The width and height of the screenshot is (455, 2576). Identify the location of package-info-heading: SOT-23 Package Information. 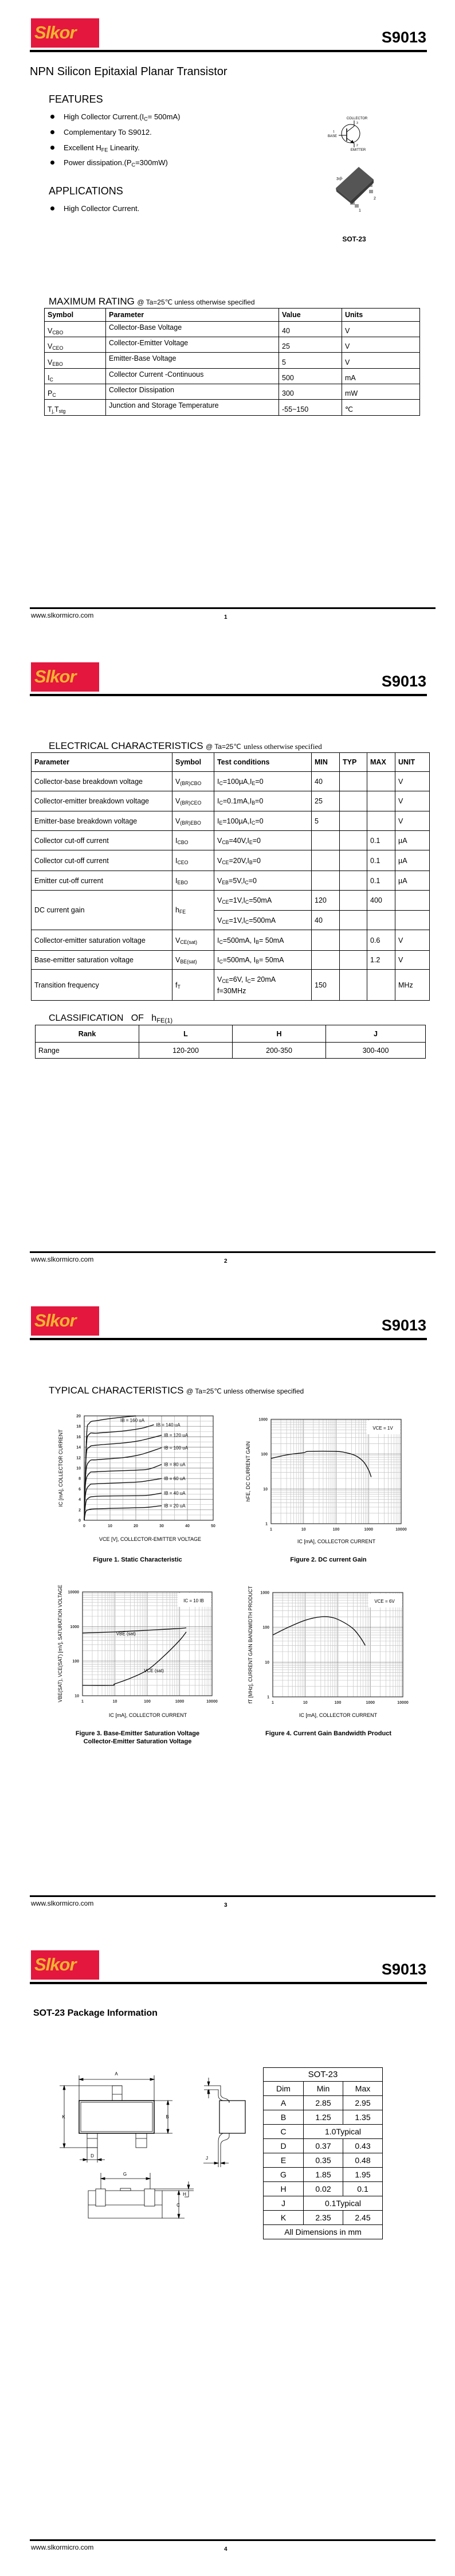
(95, 2013).